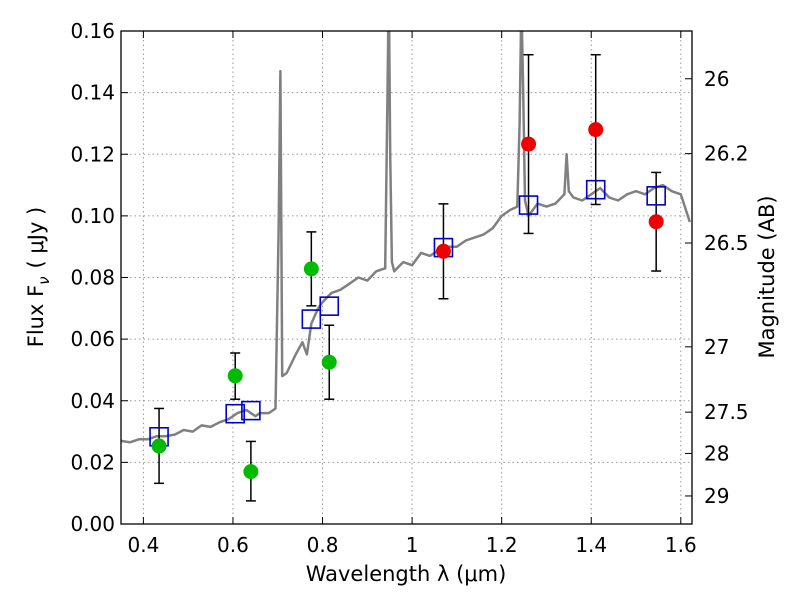 The height and width of the screenshot is (600, 800). What do you see at coordinates (92, 278) in the screenshot?
I see `y-tick-label: 0.08` at bounding box center [92, 278].